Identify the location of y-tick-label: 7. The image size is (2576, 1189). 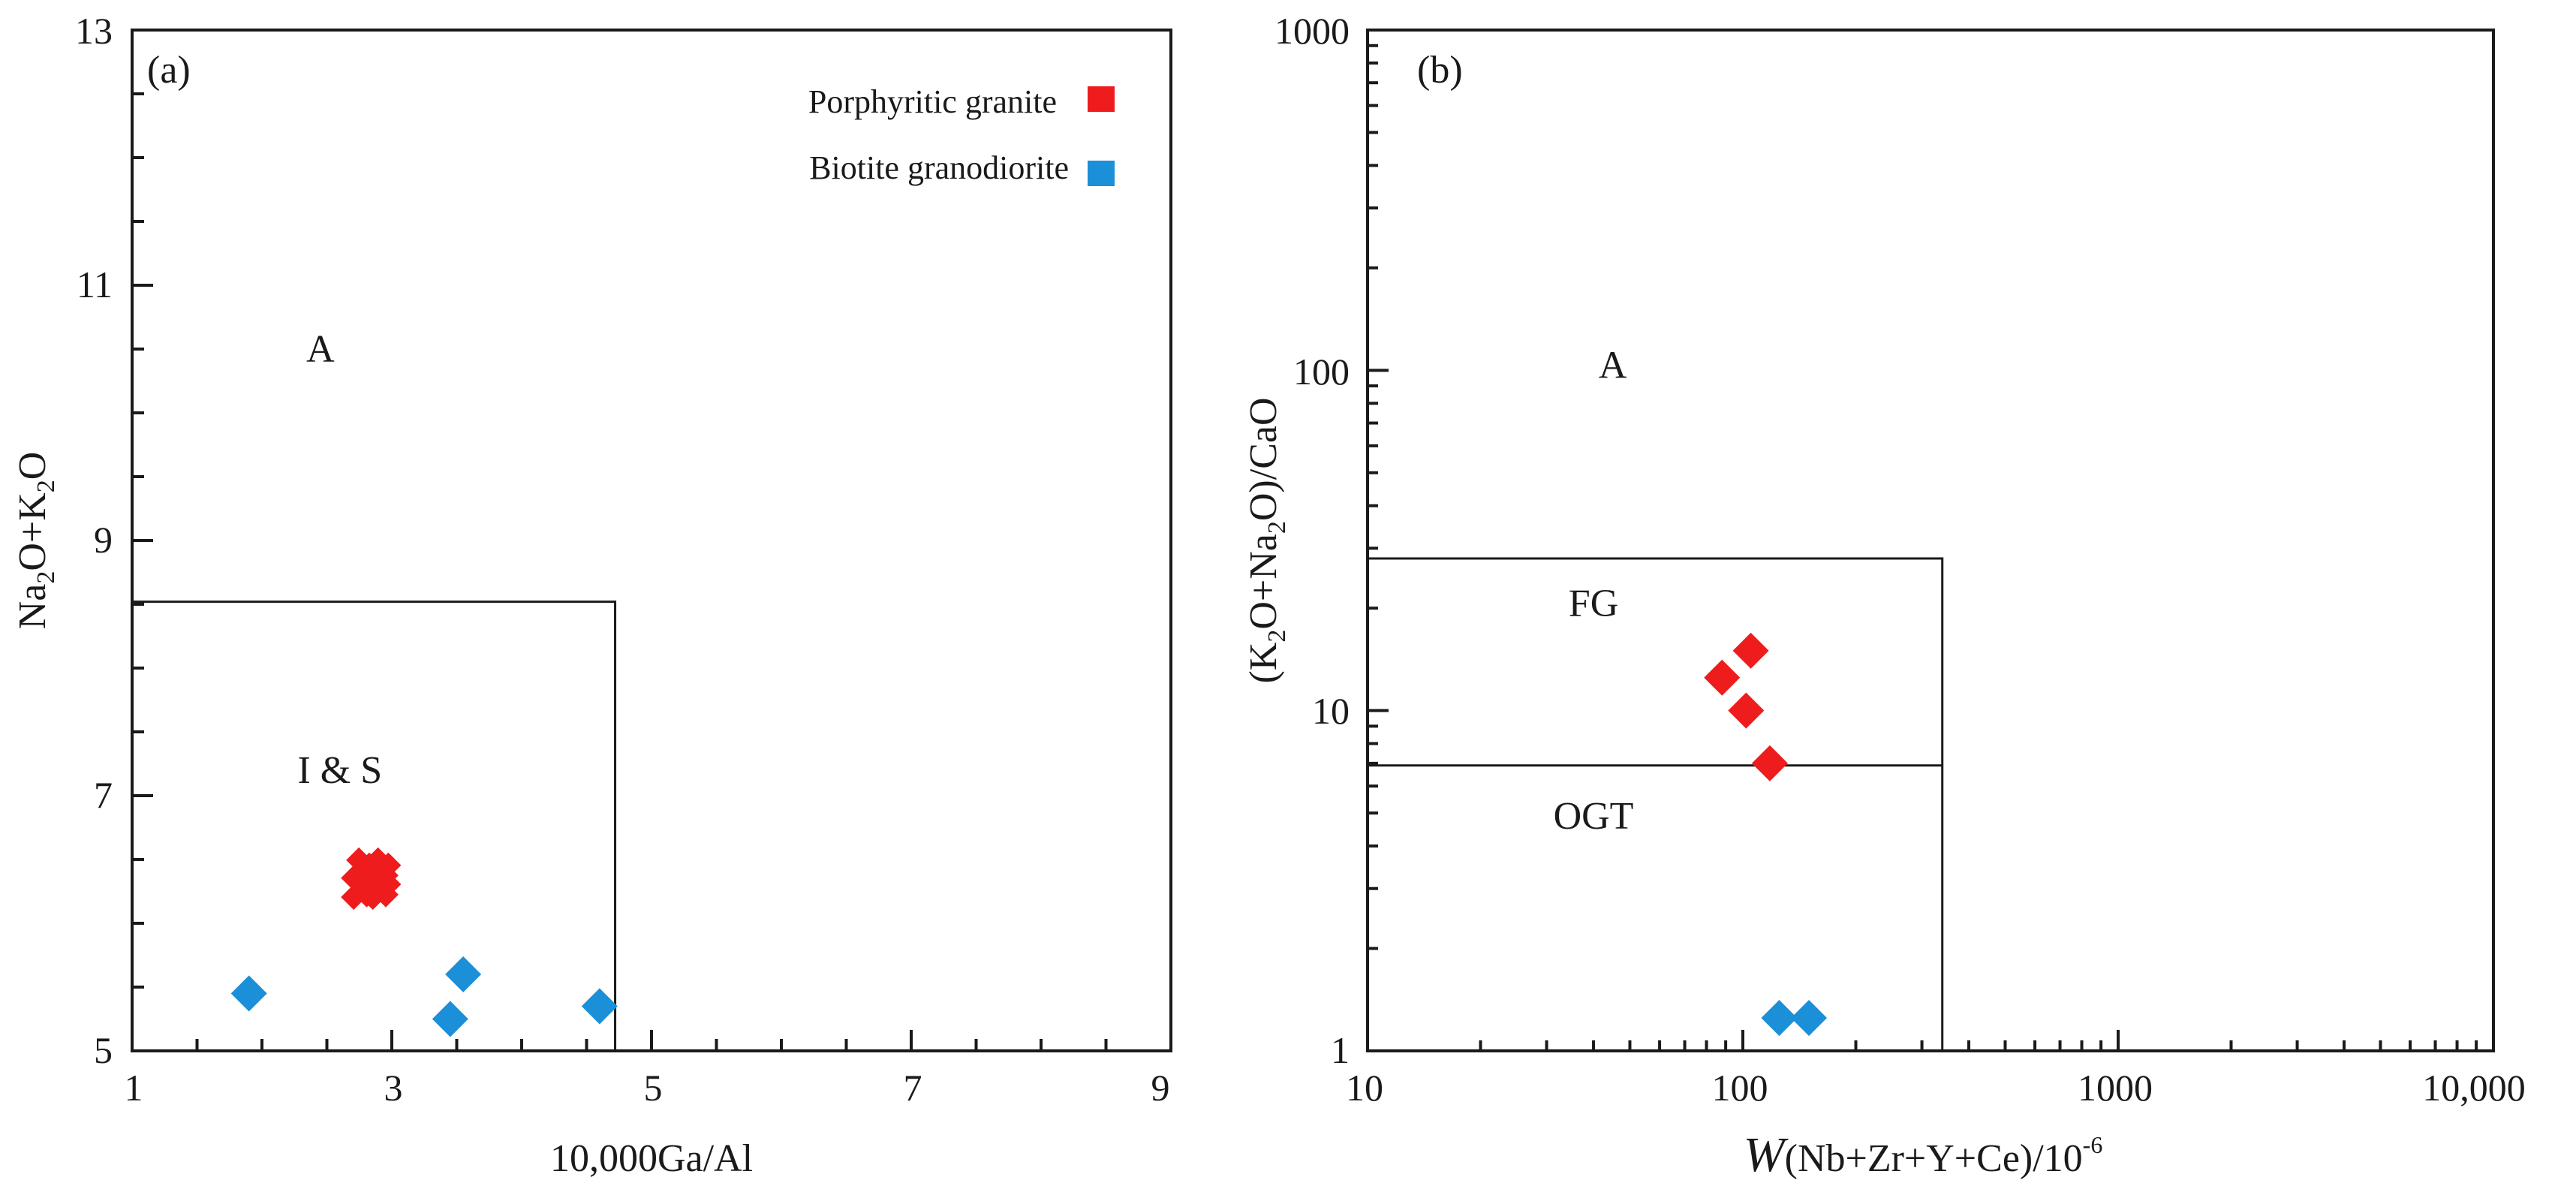
(103, 795).